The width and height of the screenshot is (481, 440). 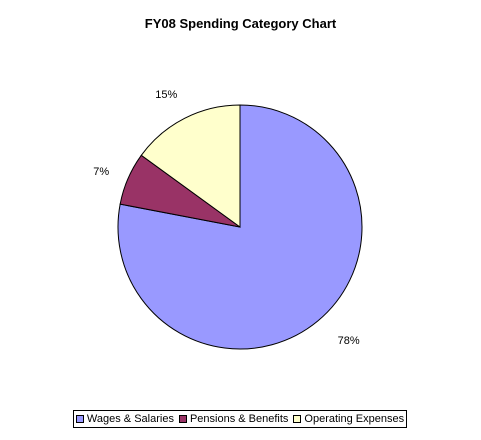 What do you see at coordinates (130, 419) in the screenshot?
I see `legend-label-wages-salaries: Wages & Salaries` at bounding box center [130, 419].